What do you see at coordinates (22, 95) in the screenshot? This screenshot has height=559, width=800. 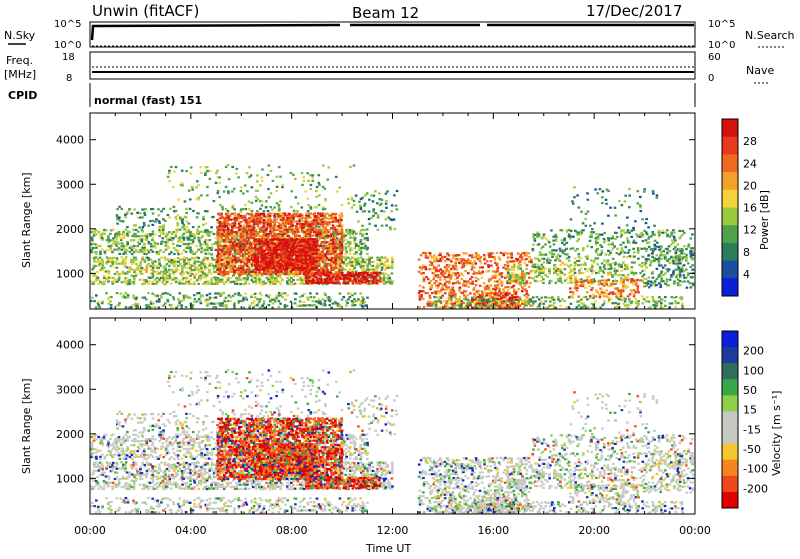 I see `cpid-label: CPID` at bounding box center [22, 95].